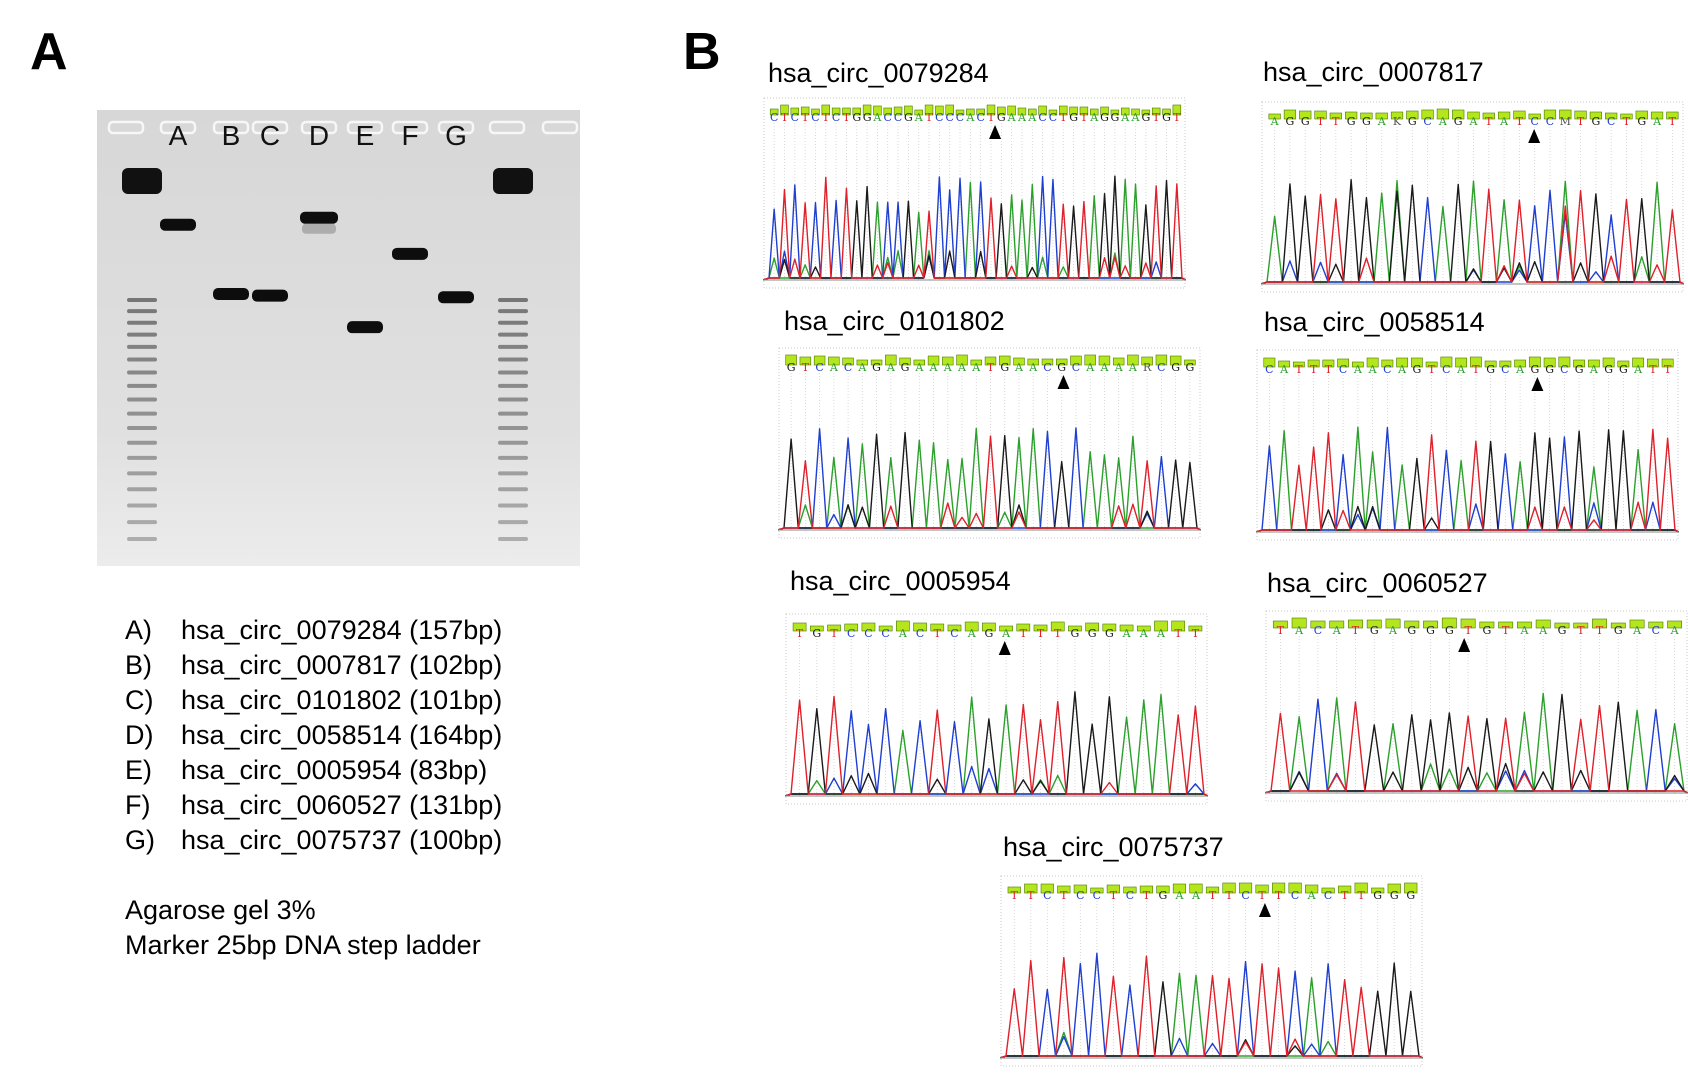  What do you see at coordinates (1063, 382) in the screenshot?
I see `junction-arrow-icon` at bounding box center [1063, 382].